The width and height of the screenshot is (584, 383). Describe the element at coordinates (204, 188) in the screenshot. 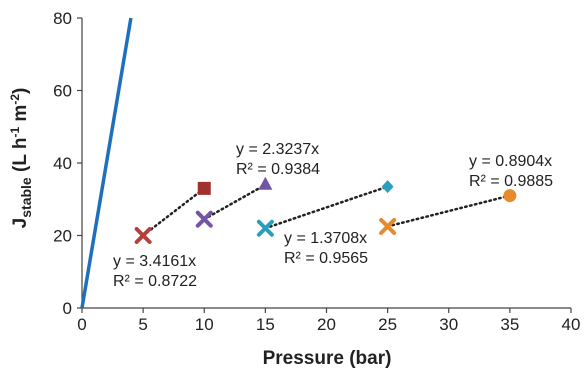

I see `square-marker` at that location.